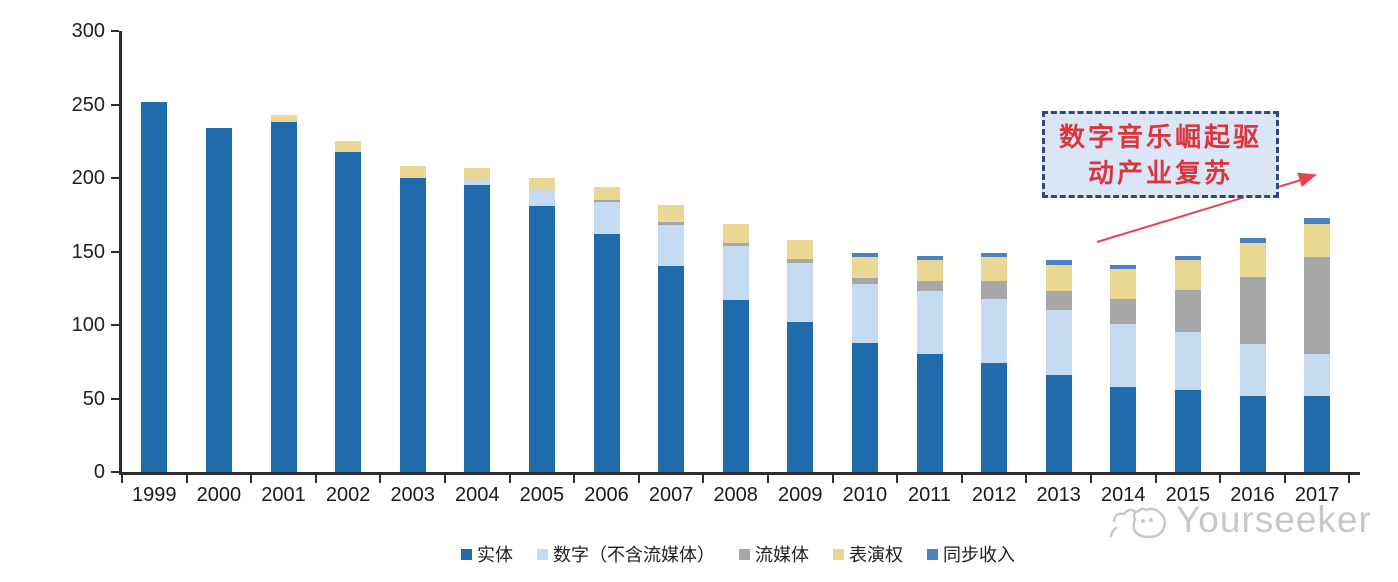  Describe the element at coordinates (477, 328) in the screenshot. I see `bar-segment-2004-physical` at that location.